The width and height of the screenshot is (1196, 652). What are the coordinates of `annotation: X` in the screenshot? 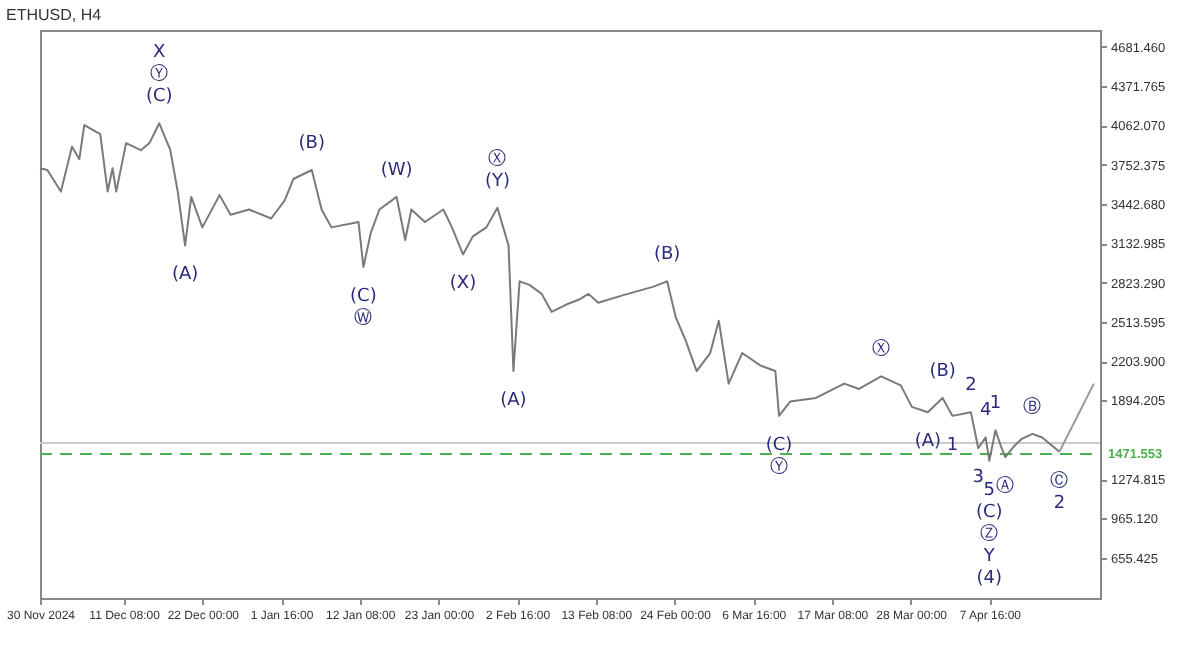 It's located at (159, 53).